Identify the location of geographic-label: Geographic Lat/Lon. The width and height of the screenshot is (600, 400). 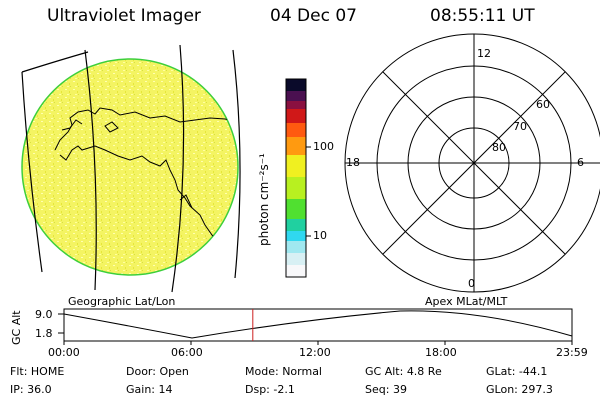
(122, 301).